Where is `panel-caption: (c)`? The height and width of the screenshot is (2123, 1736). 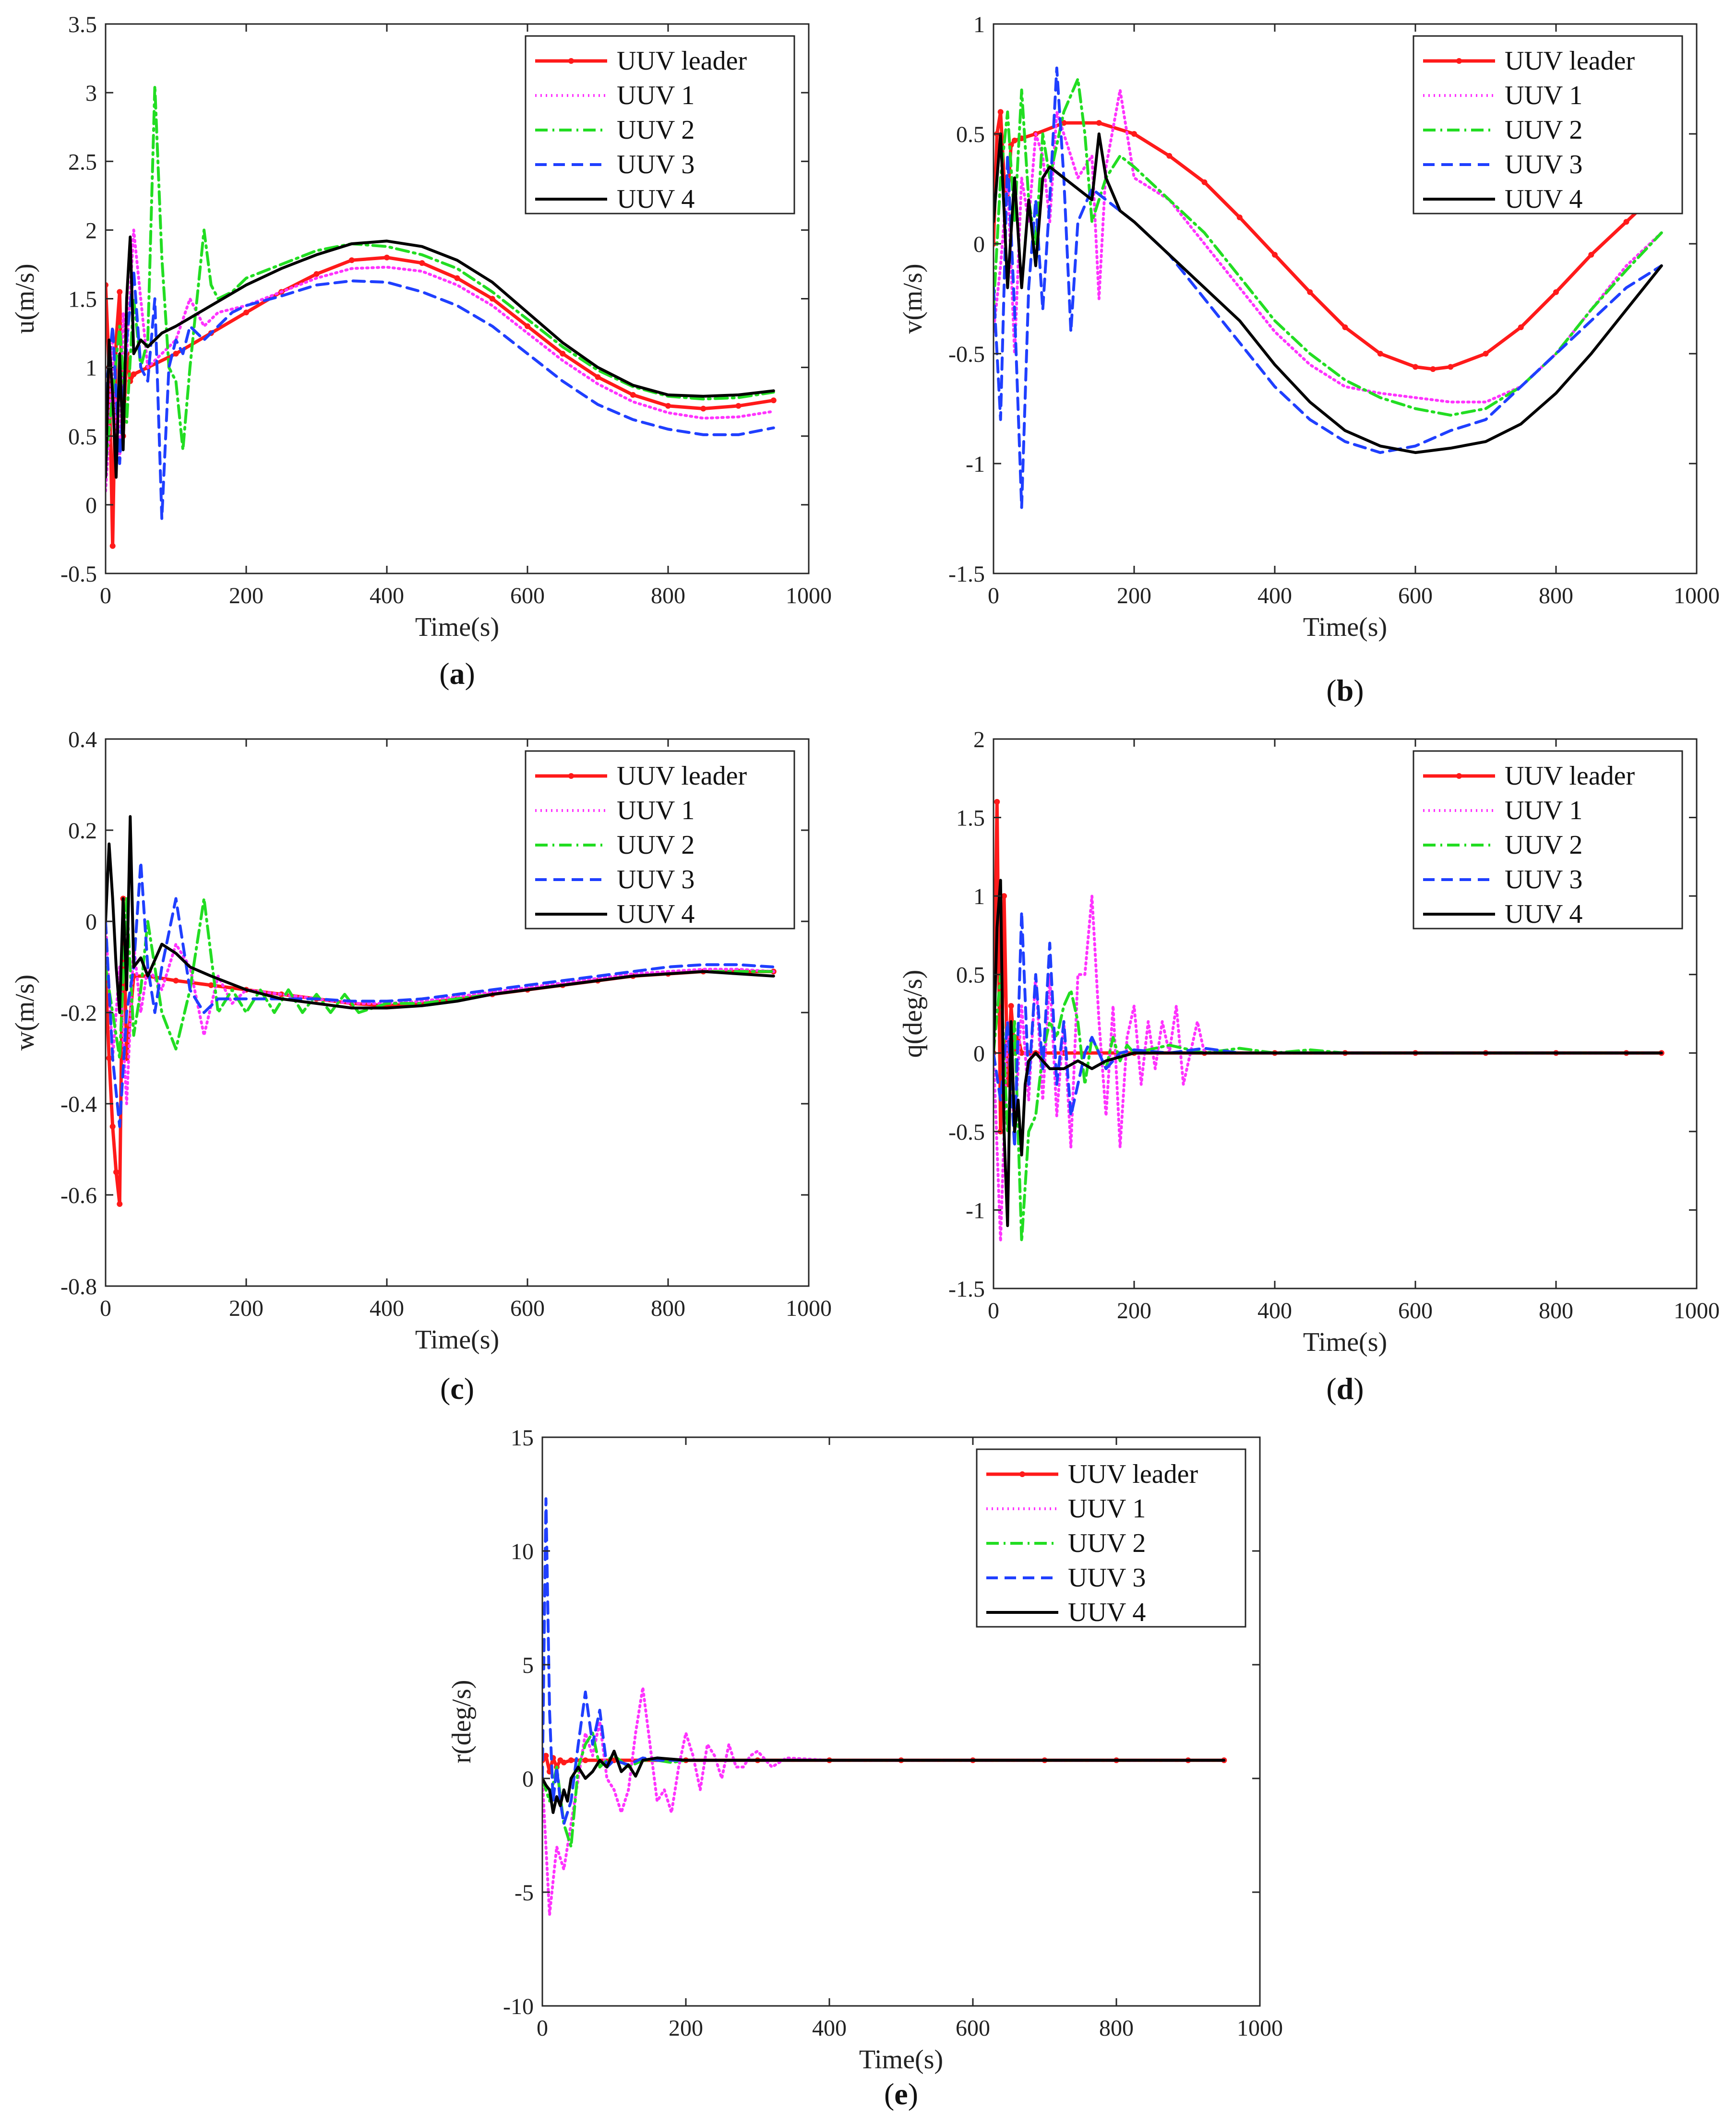 panel-caption: (c) is located at coordinates (457, 1389).